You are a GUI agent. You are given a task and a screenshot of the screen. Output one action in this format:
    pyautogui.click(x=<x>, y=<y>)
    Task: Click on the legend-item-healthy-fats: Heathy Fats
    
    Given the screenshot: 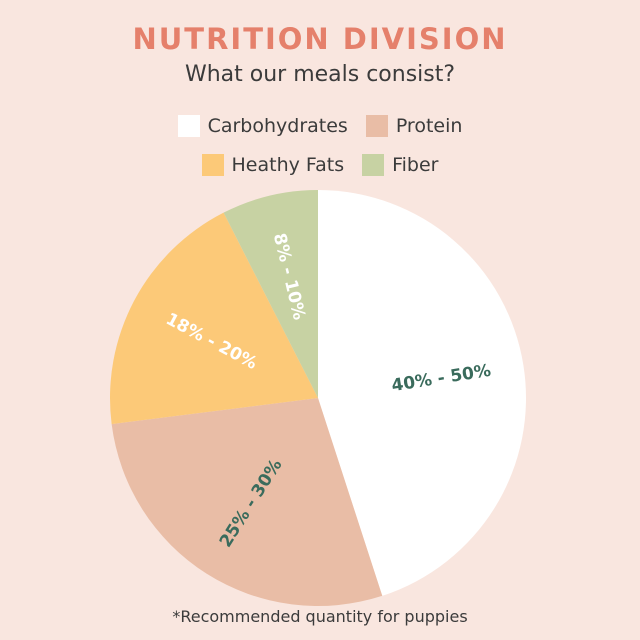 What is the action you would take?
    pyautogui.click(x=273, y=165)
    